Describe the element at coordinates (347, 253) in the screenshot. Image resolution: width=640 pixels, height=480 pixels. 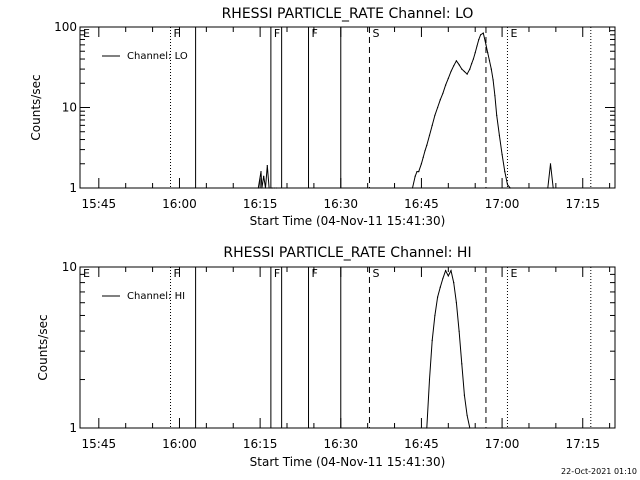
I see `chart-title: RHESSI PARTICLE_RATE Channel: HI` at that location.